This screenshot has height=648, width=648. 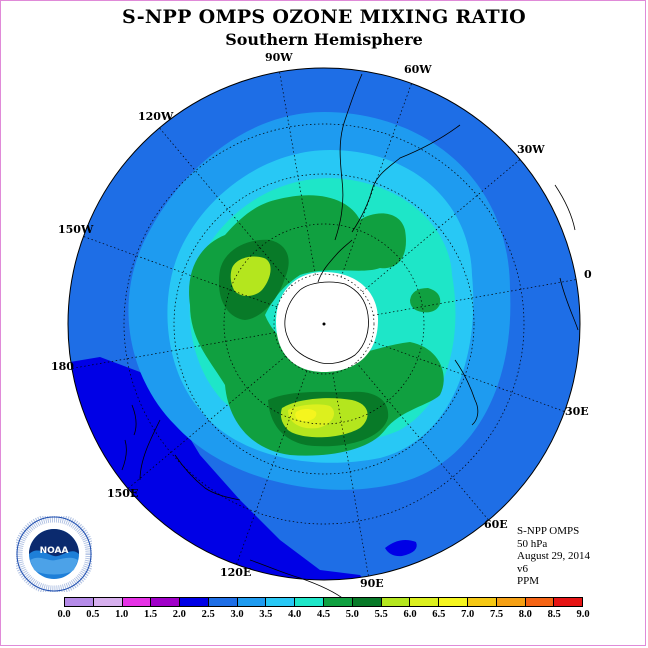 I want to click on noaa-logo-text: NOAA, so click(x=54, y=551).